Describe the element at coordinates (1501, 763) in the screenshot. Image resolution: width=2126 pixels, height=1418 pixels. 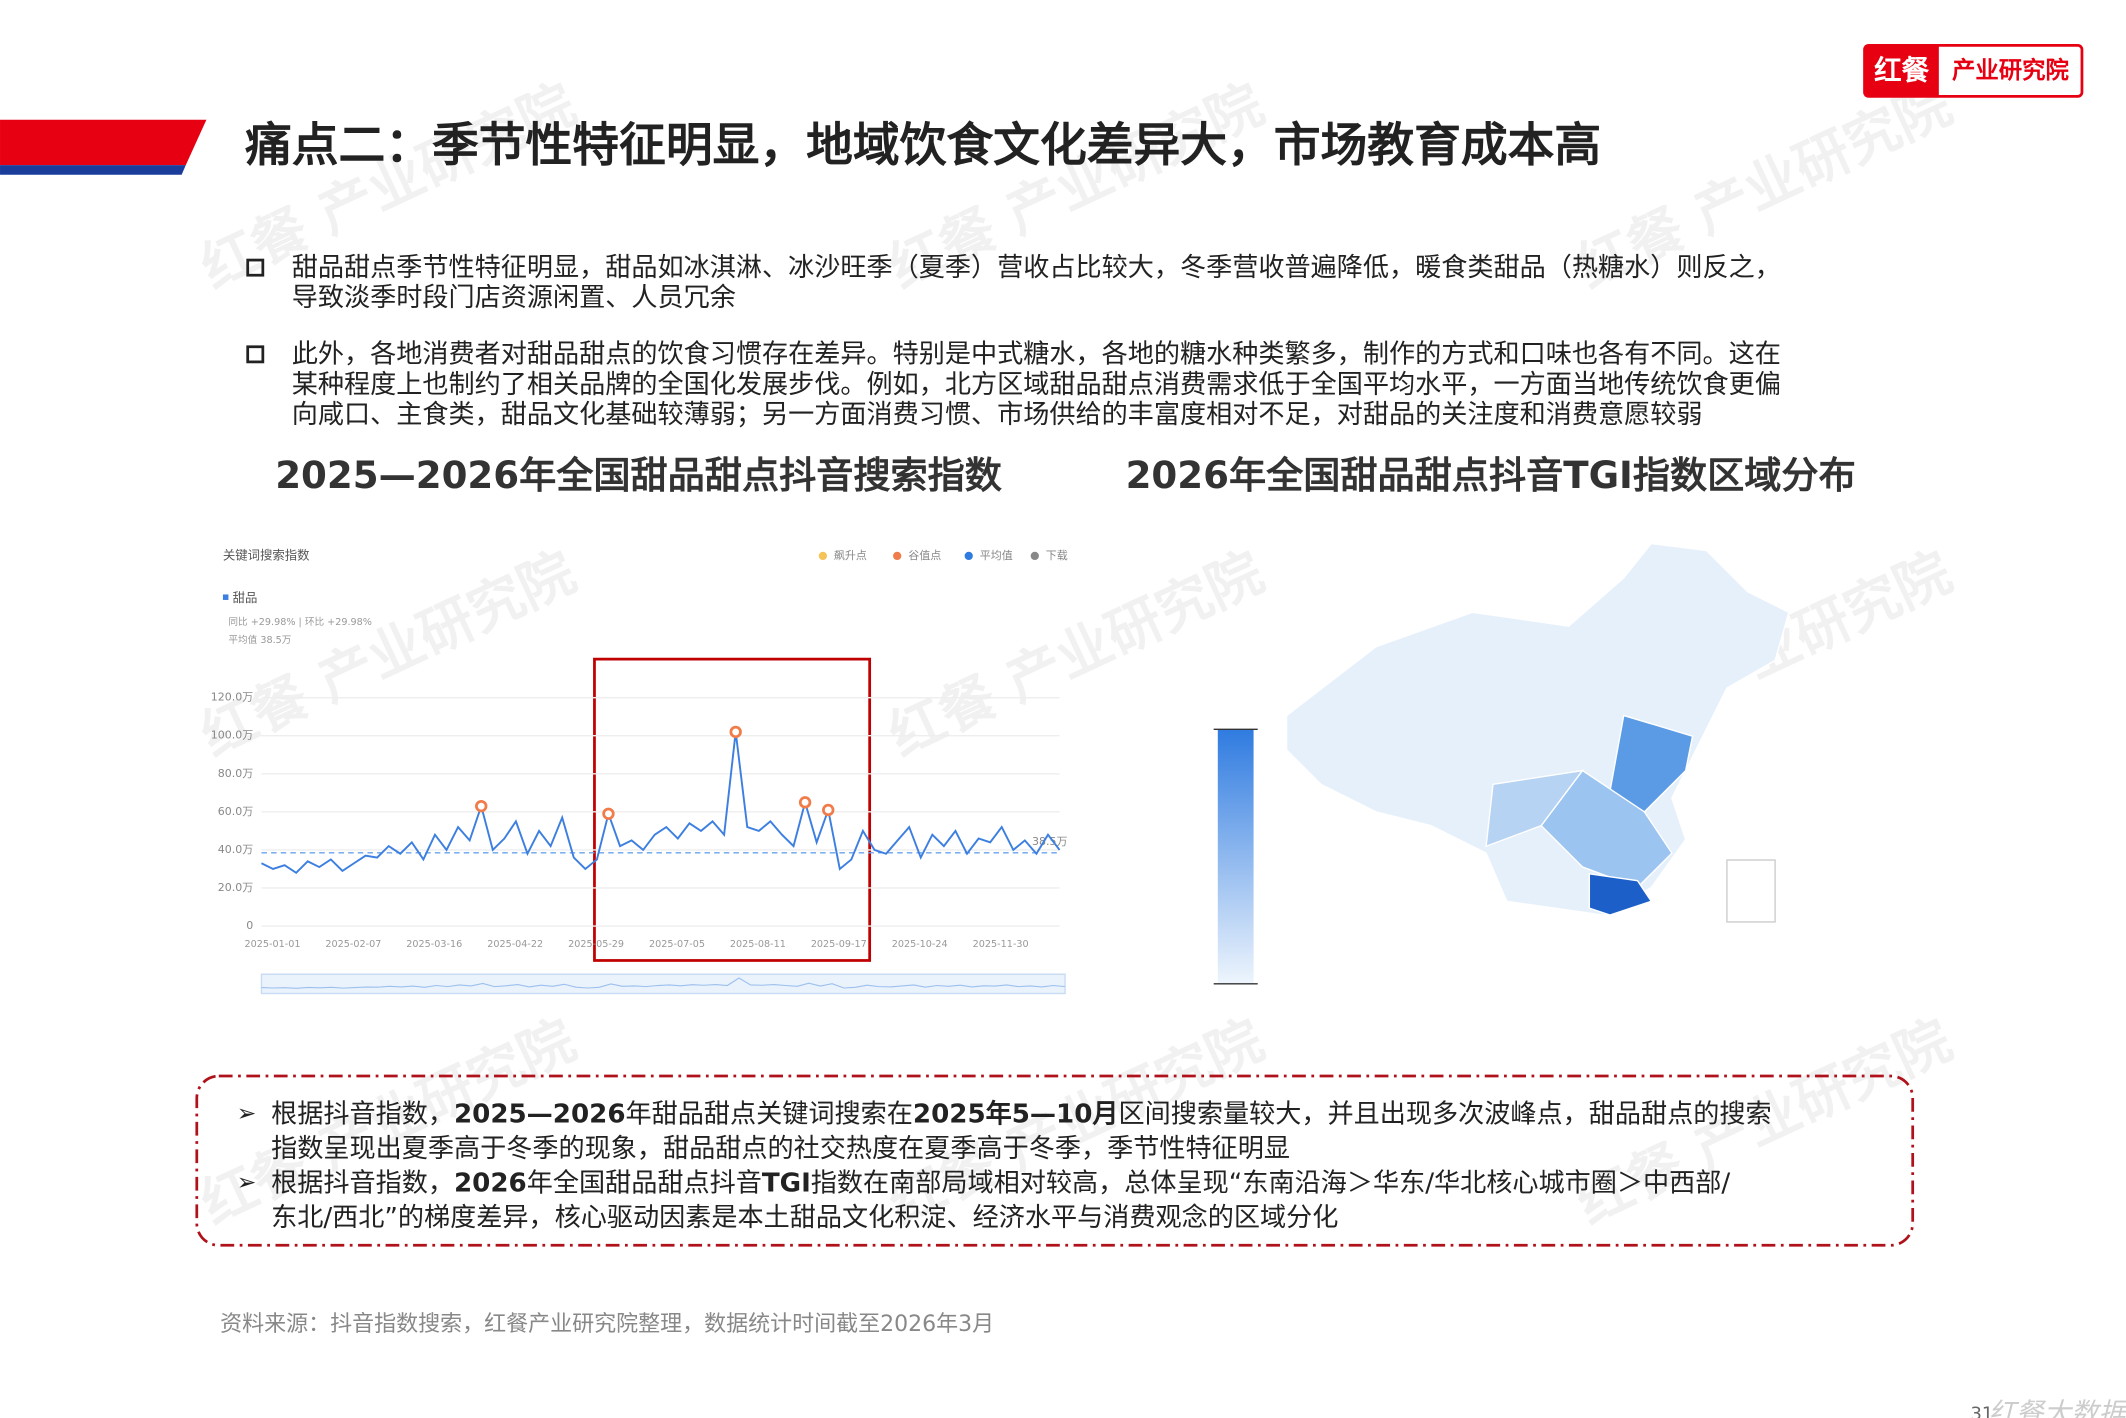
I see `map` at that location.